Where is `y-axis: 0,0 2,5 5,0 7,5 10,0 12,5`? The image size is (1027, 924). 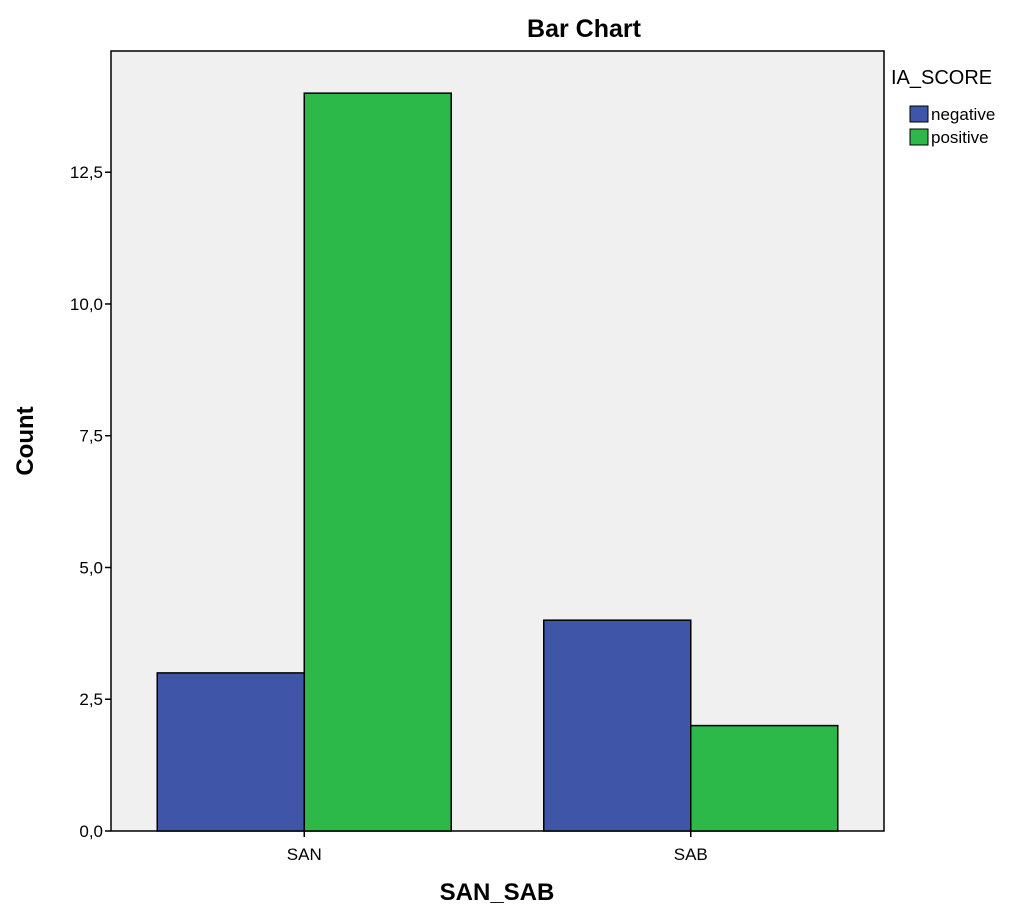
y-axis: 0,0 2,5 5,0 7,5 10,0 12,5 is located at coordinates (90, 502).